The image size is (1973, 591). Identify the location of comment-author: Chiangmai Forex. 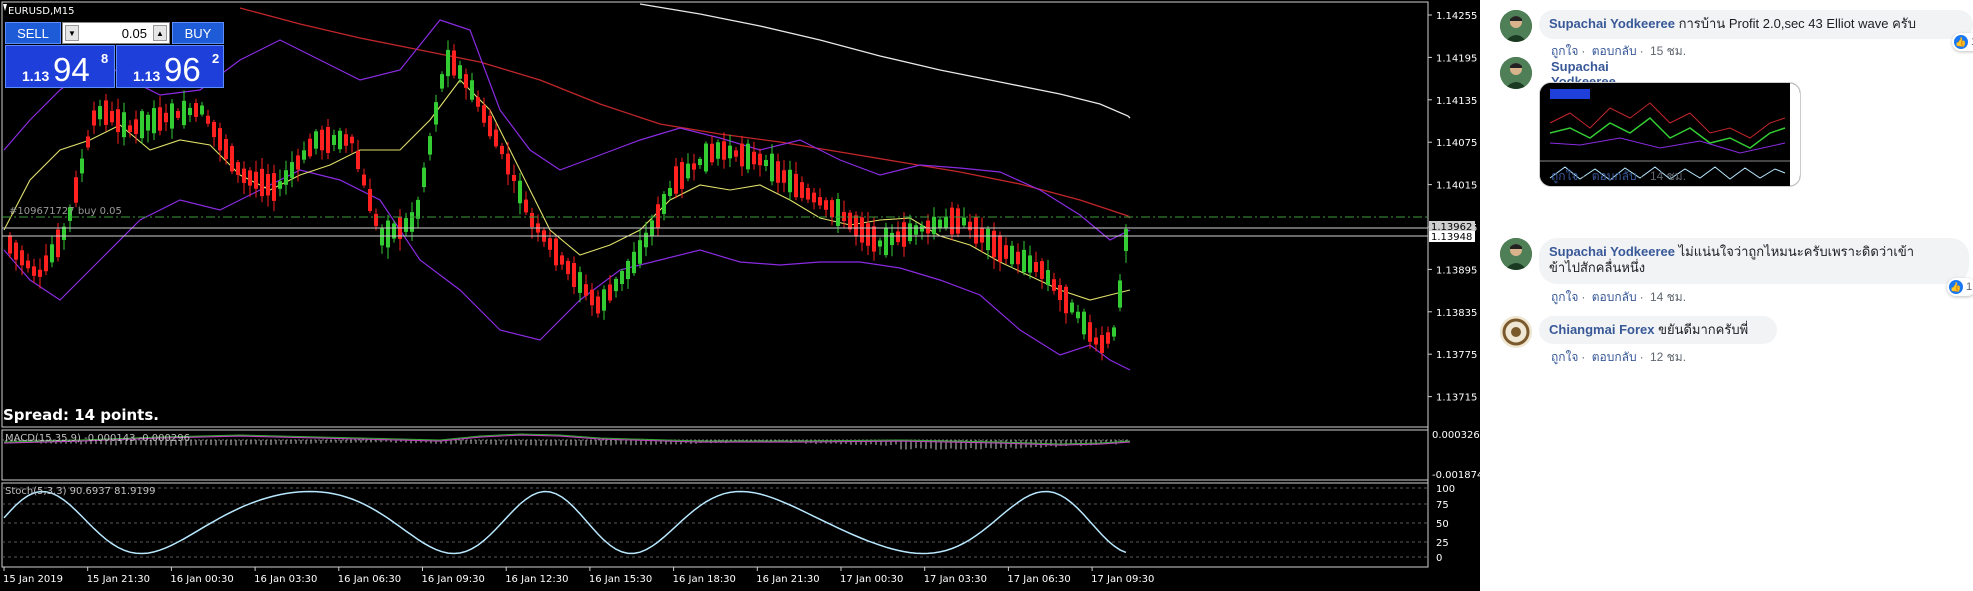
(1602, 329).